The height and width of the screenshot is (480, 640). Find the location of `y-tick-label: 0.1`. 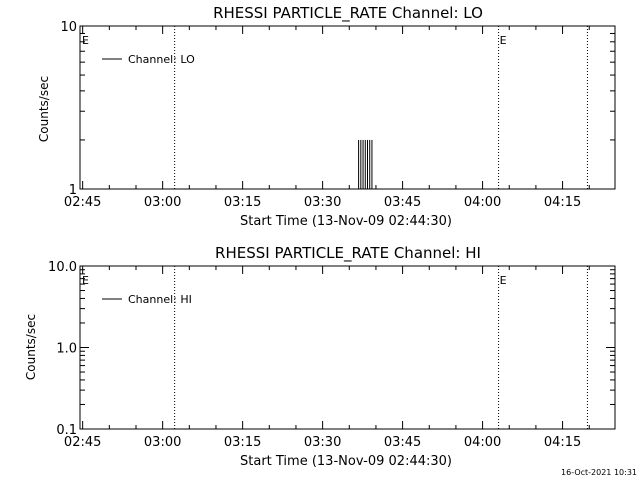

y-tick-label: 0.1 is located at coordinates (66, 430).